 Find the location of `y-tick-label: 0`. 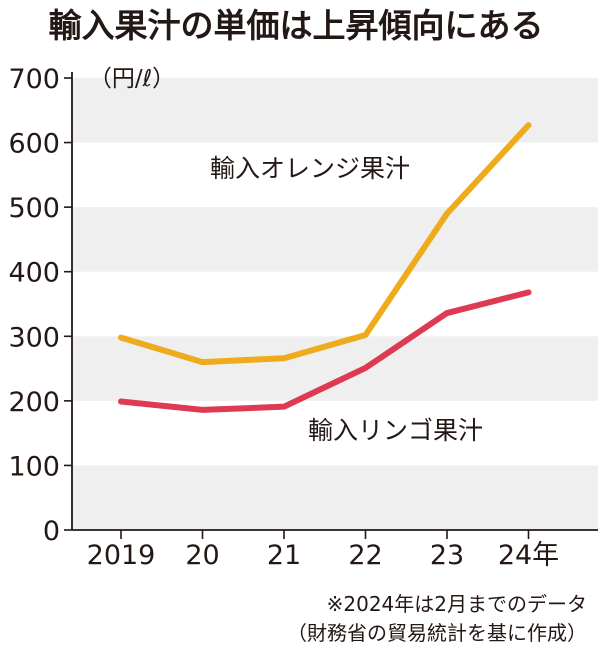

y-tick-label: 0 is located at coordinates (51, 531).